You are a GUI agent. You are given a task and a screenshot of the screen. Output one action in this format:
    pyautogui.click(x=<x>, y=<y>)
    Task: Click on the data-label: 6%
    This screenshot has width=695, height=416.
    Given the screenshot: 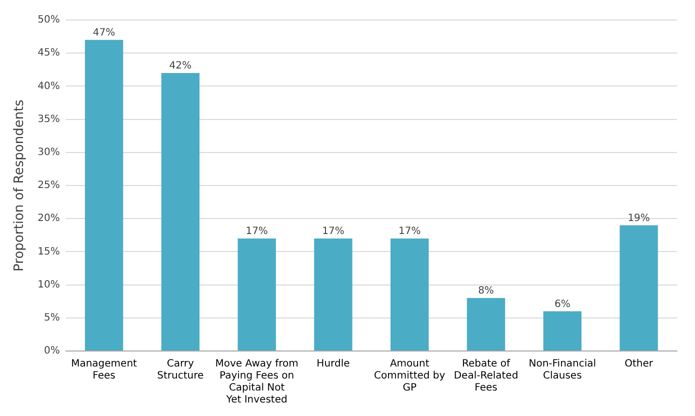 What is the action you would take?
    pyautogui.click(x=562, y=304)
    